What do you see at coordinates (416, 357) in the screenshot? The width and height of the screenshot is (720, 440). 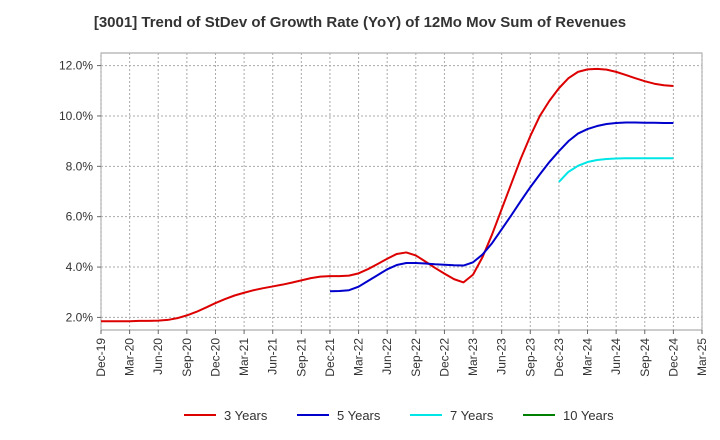 I see `x-tick-label: Sep-22` at bounding box center [416, 357].